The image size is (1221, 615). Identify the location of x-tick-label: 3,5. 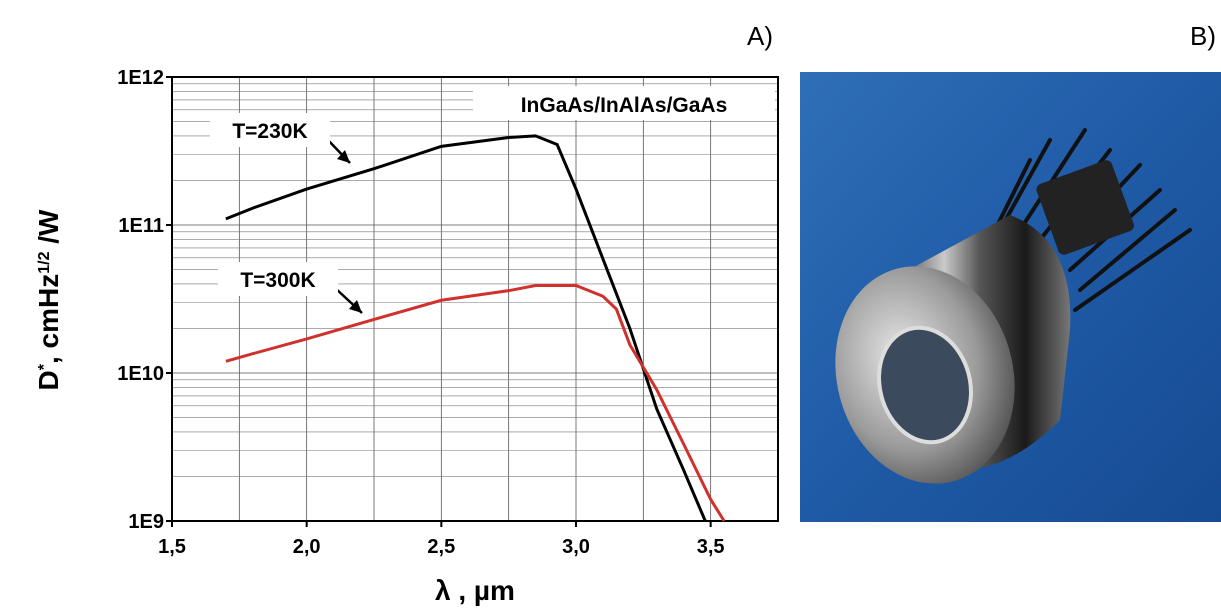
(711, 547).